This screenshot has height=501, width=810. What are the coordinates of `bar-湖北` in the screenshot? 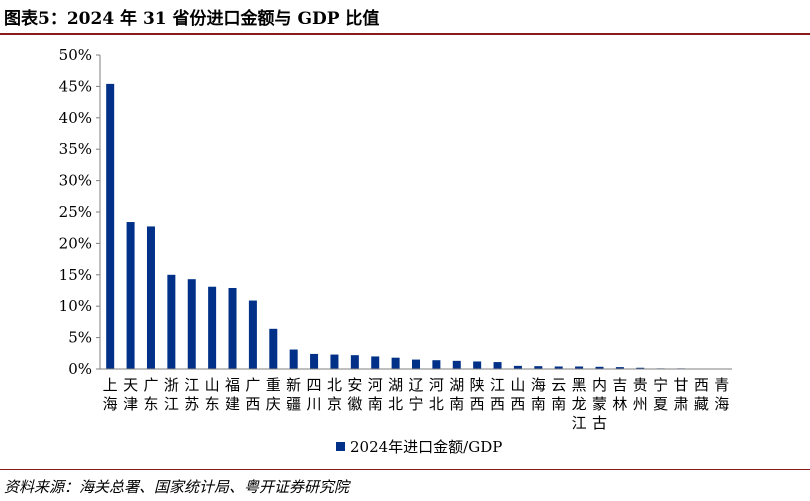 It's located at (395, 363).